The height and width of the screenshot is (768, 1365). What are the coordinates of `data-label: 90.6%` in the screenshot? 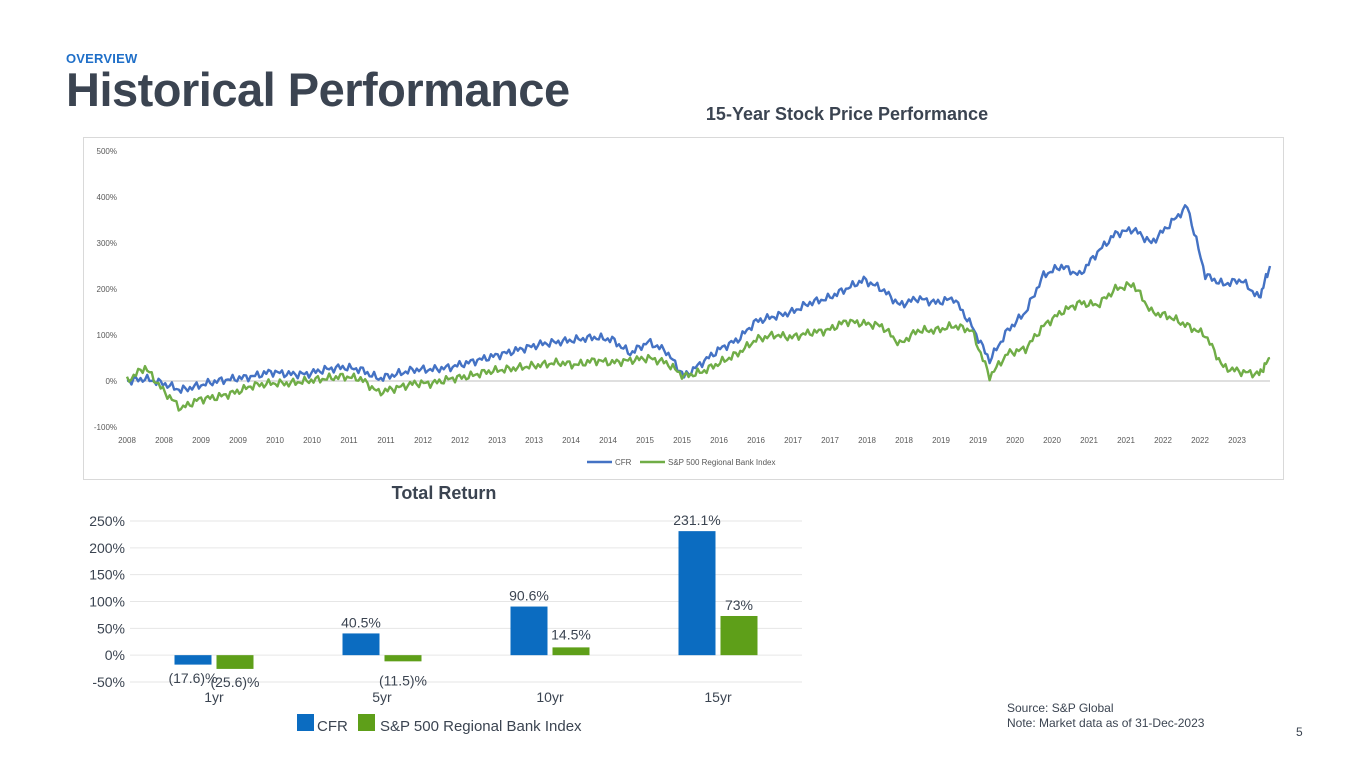 It's located at (529, 596).